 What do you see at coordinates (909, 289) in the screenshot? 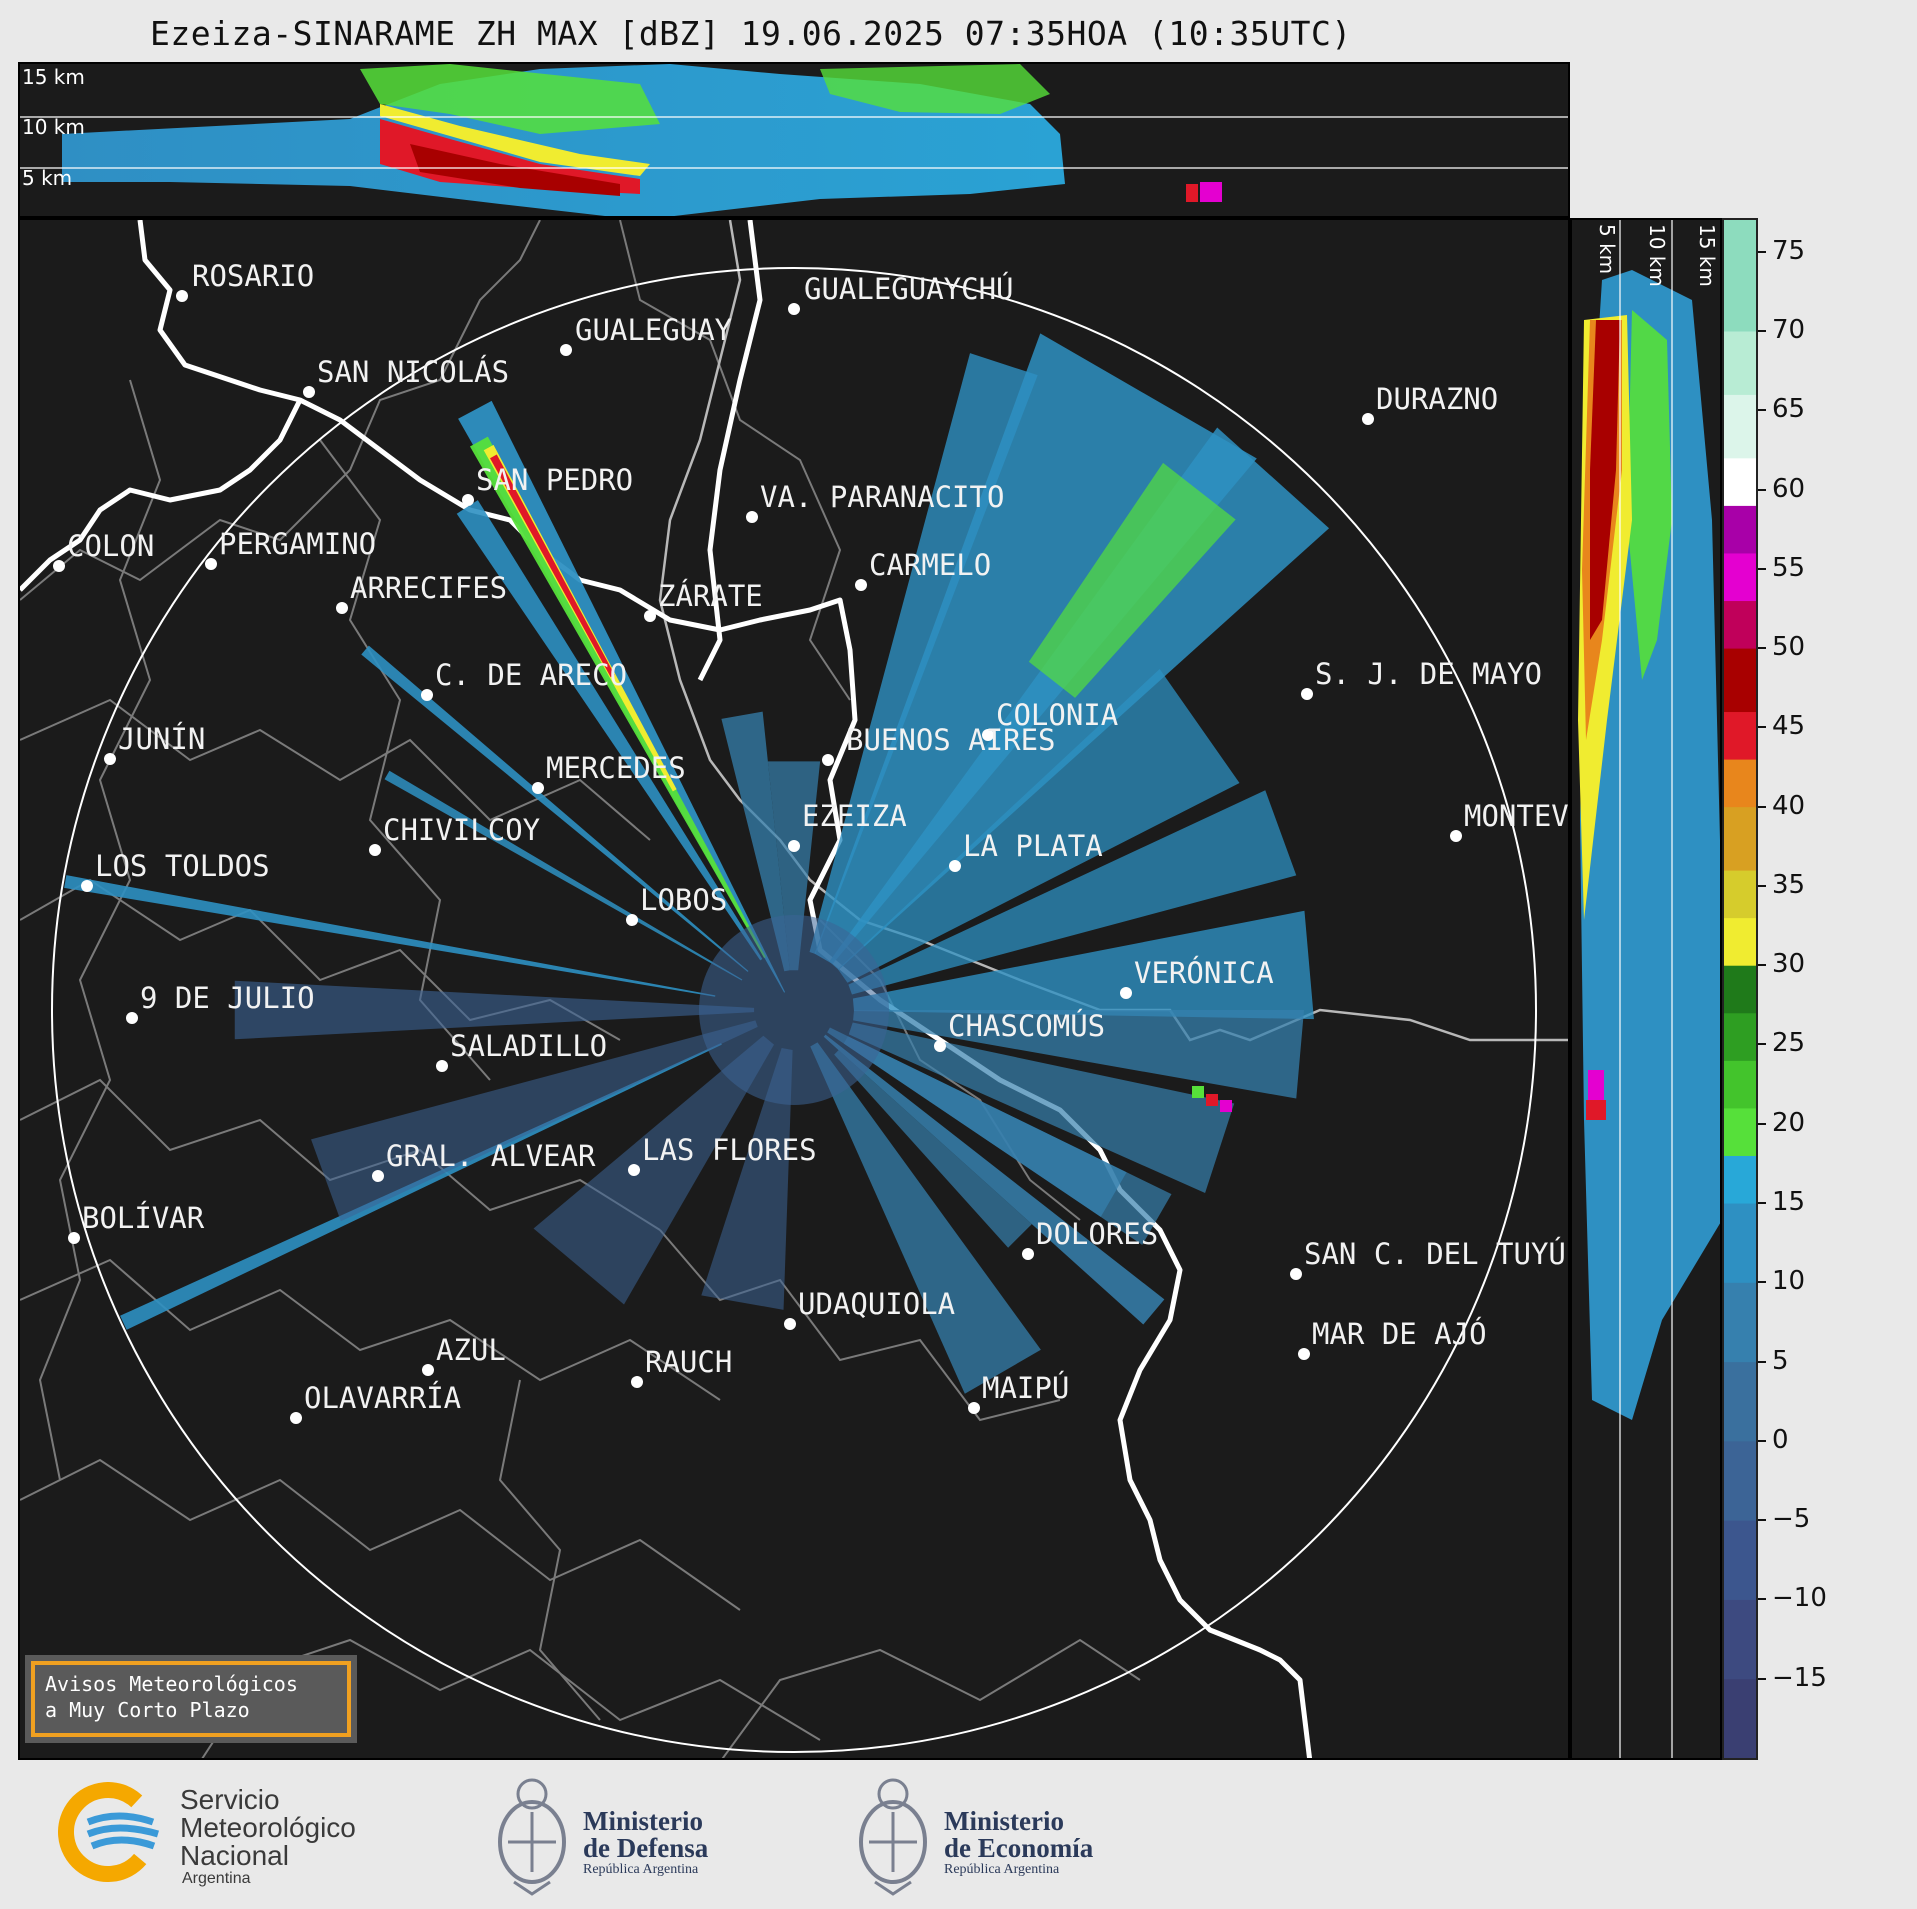
I see `city-label: GUALEGUAYCHÚ` at bounding box center [909, 289].